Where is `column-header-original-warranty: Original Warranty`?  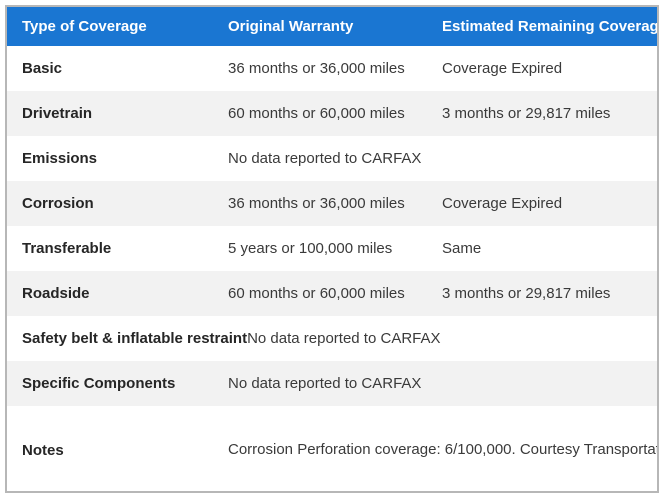
column-header-original-warranty: Original Warranty is located at coordinates (320, 26).